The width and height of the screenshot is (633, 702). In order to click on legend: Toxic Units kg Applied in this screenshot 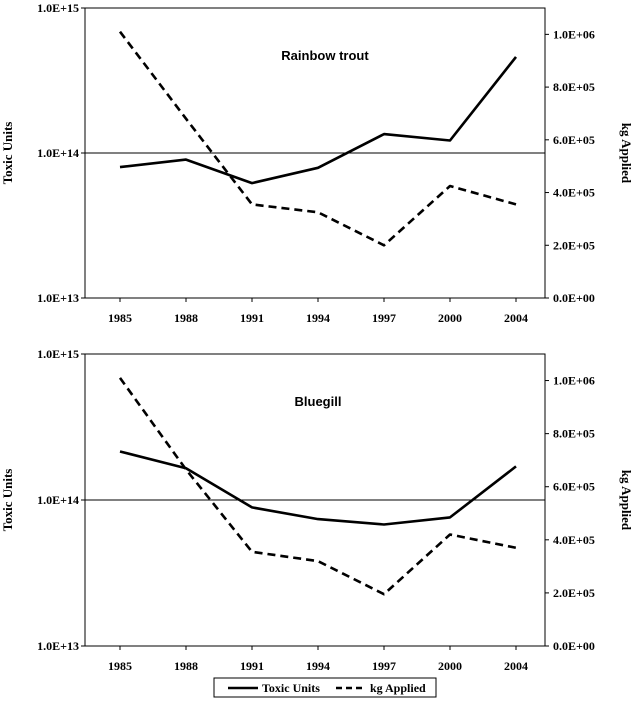, I will do `click(325, 687)`.